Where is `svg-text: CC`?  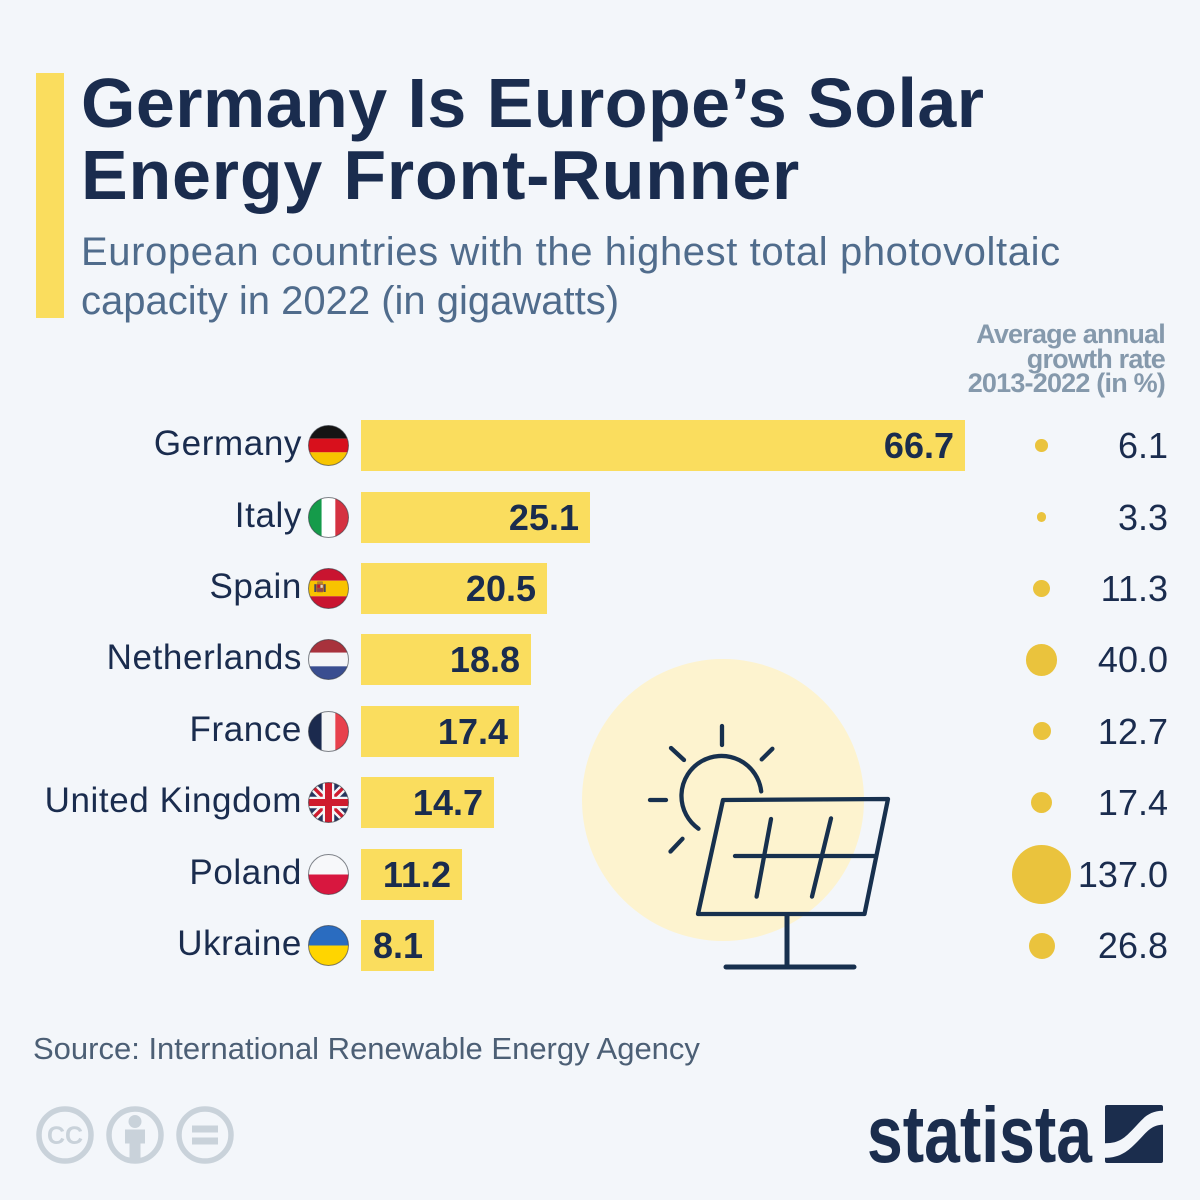 svg-text: CC is located at coordinates (65, 1136).